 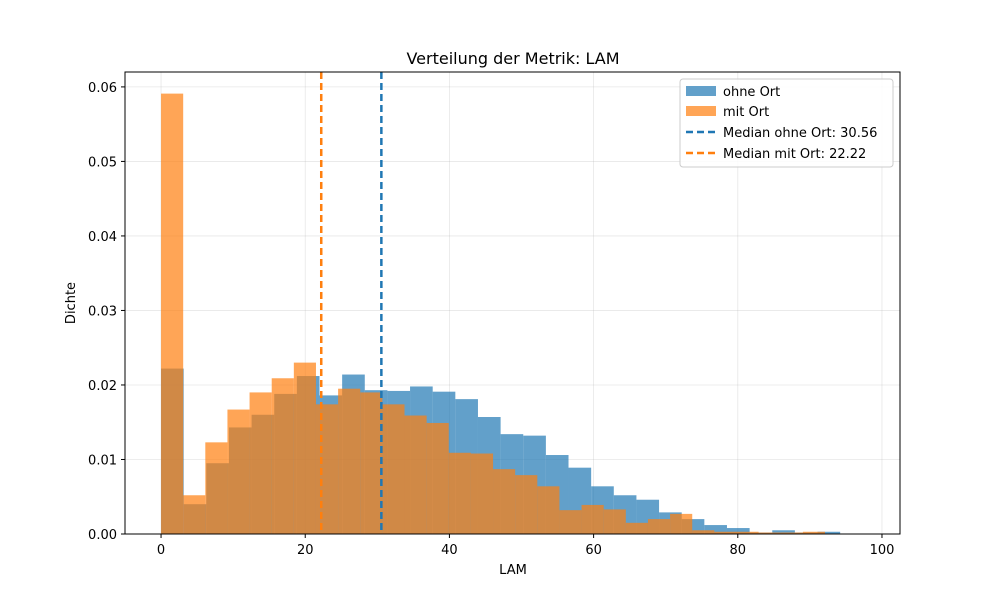 I want to click on x-tick-label: 0, so click(x=161, y=550).